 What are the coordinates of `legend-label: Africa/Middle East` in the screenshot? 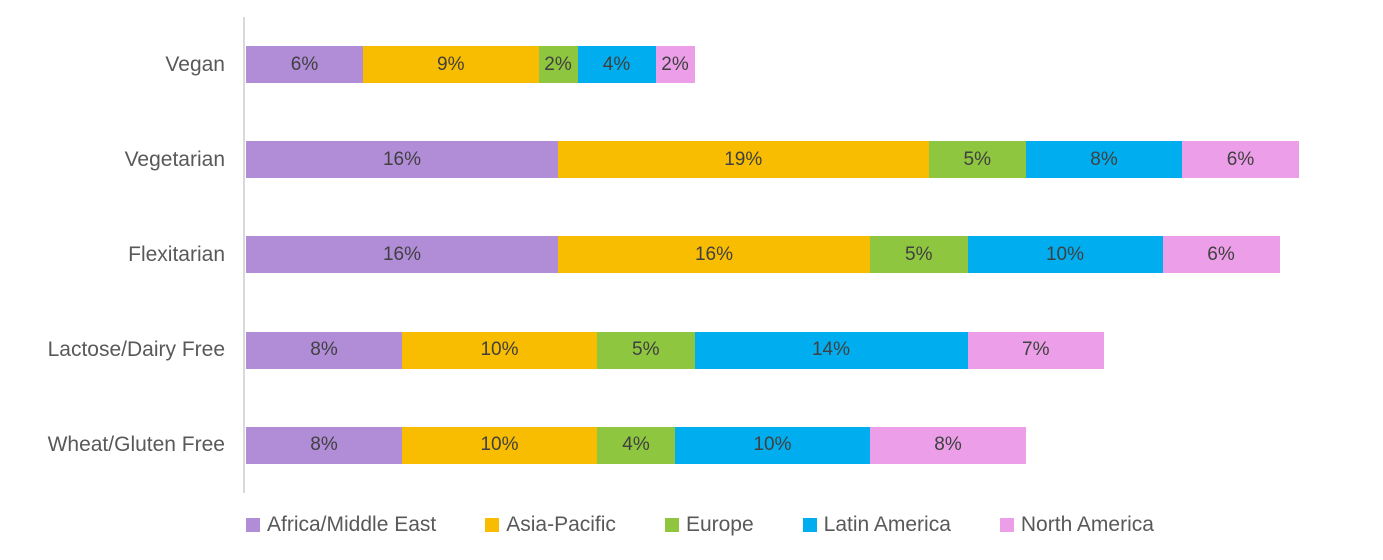 It's located at (352, 524).